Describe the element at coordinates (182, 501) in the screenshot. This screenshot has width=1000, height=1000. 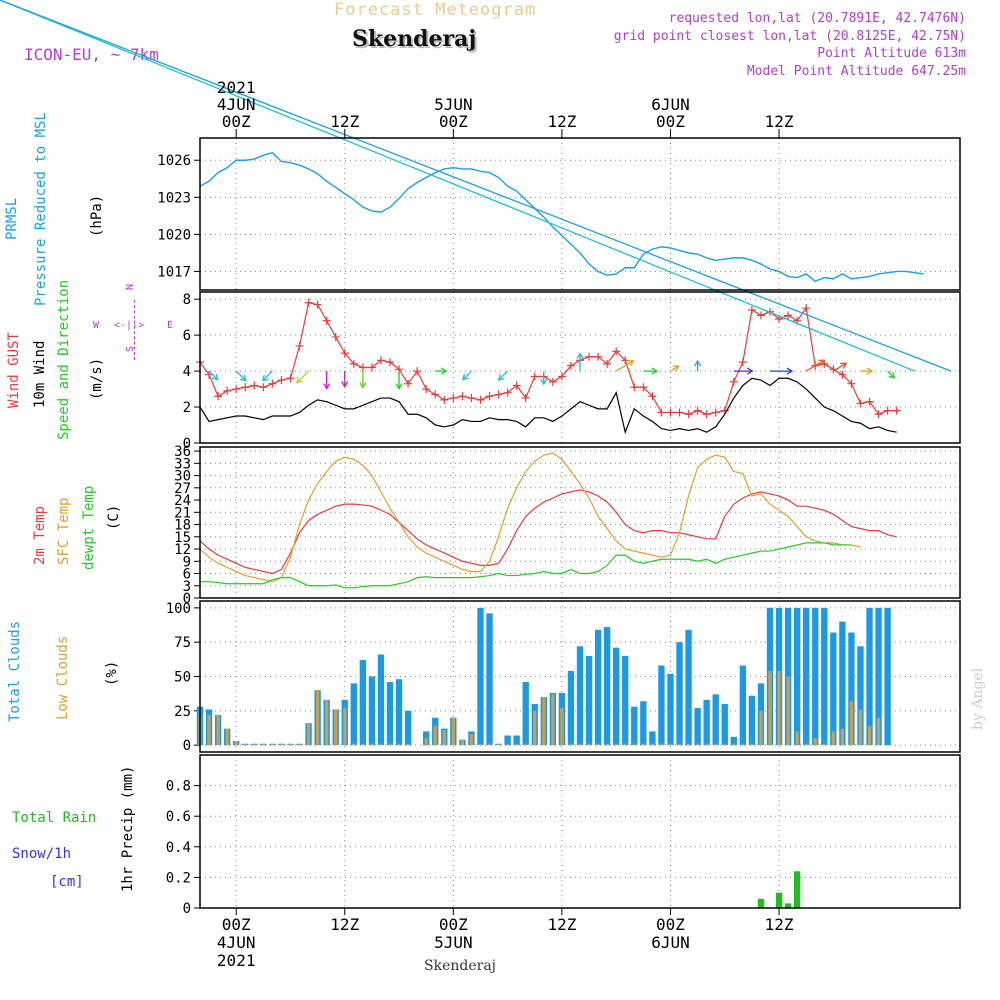
I see `y-tick-label: 24` at that location.